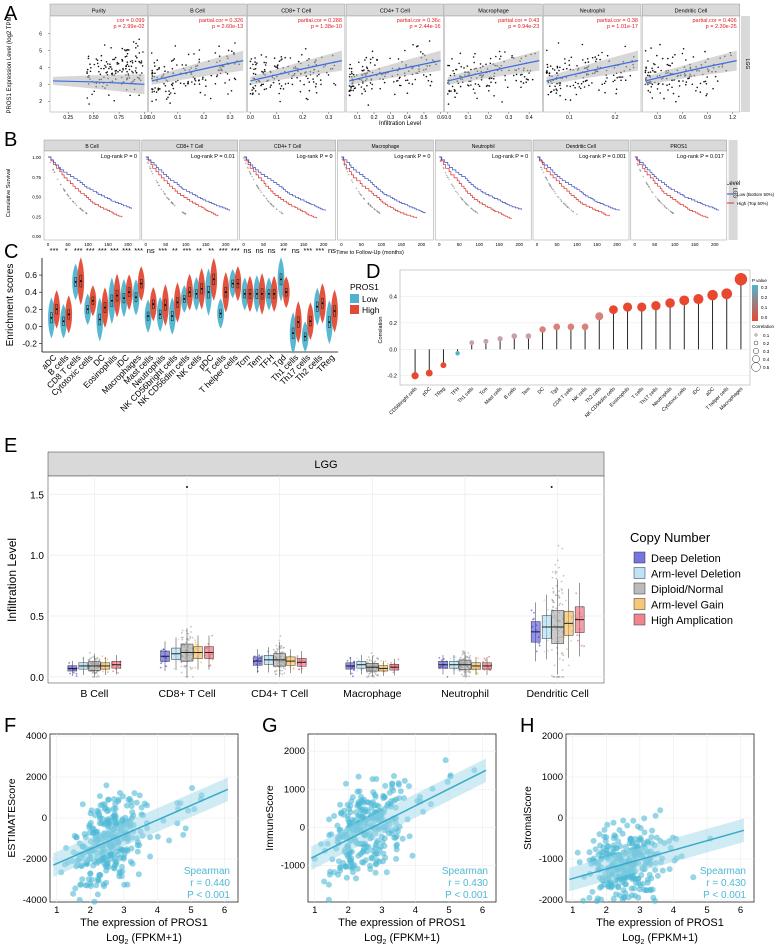  What do you see at coordinates (131, 21) in the screenshot?
I see `facet-stat: cor = 0.099` at bounding box center [131, 21].